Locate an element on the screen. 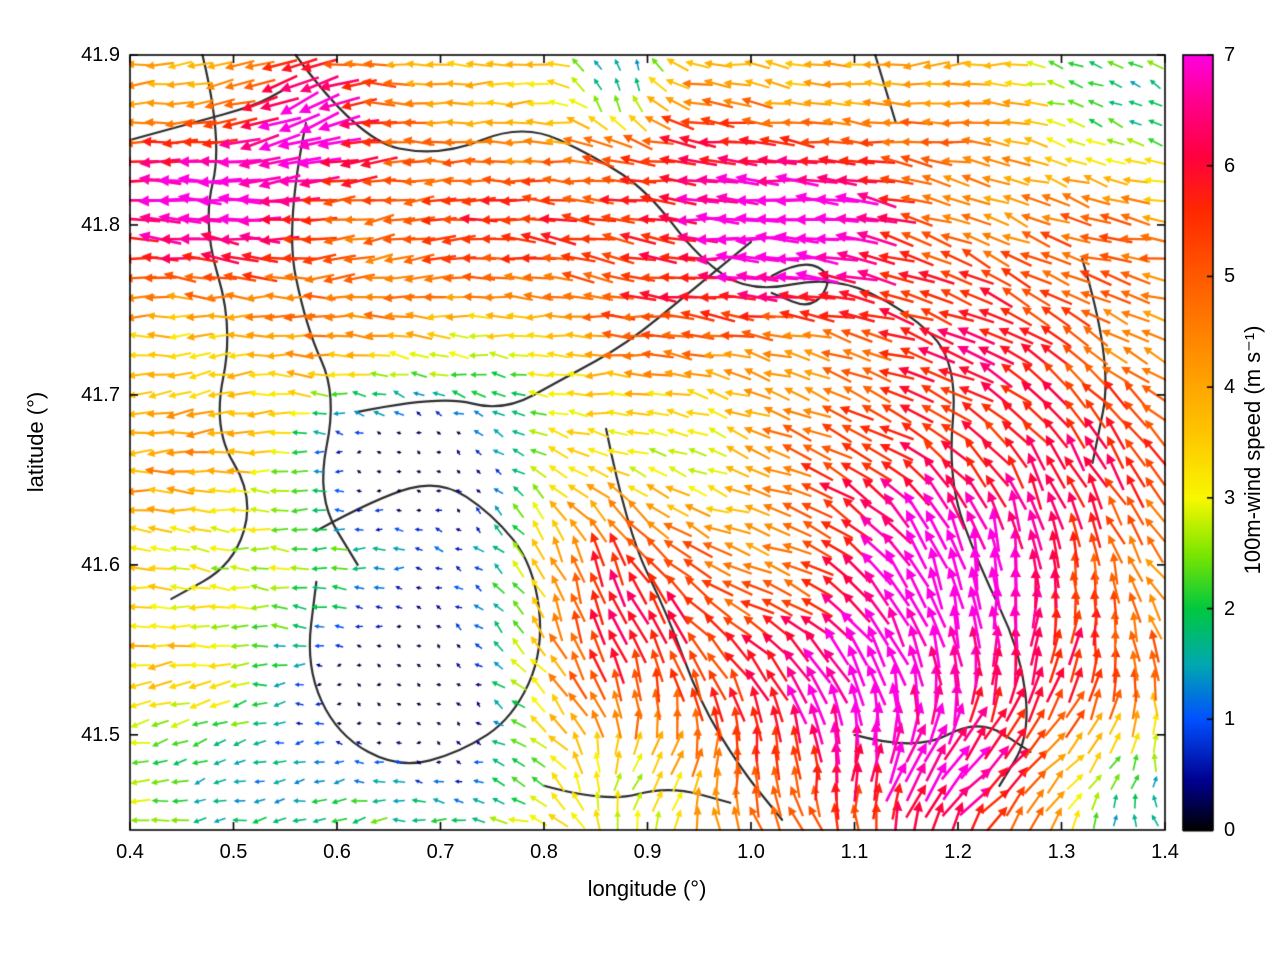 This screenshot has height=960, width=1280. y-tick-label: 41.7 is located at coordinates (100, 394).